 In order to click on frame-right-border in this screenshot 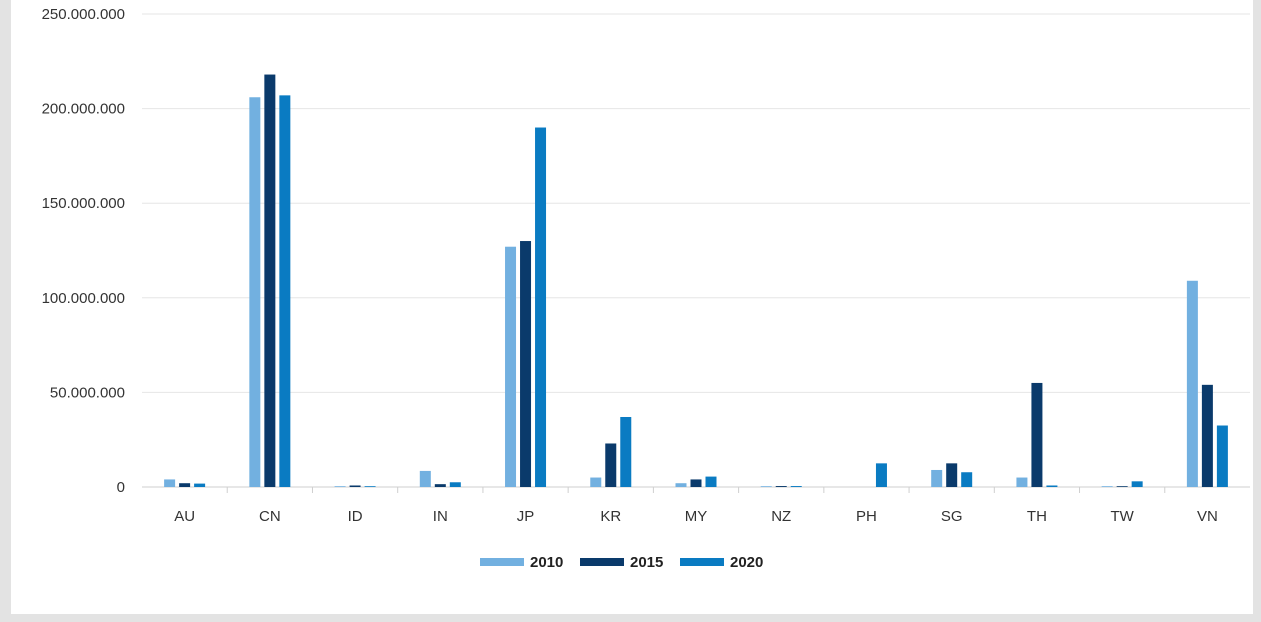, I will do `click(1257, 311)`.